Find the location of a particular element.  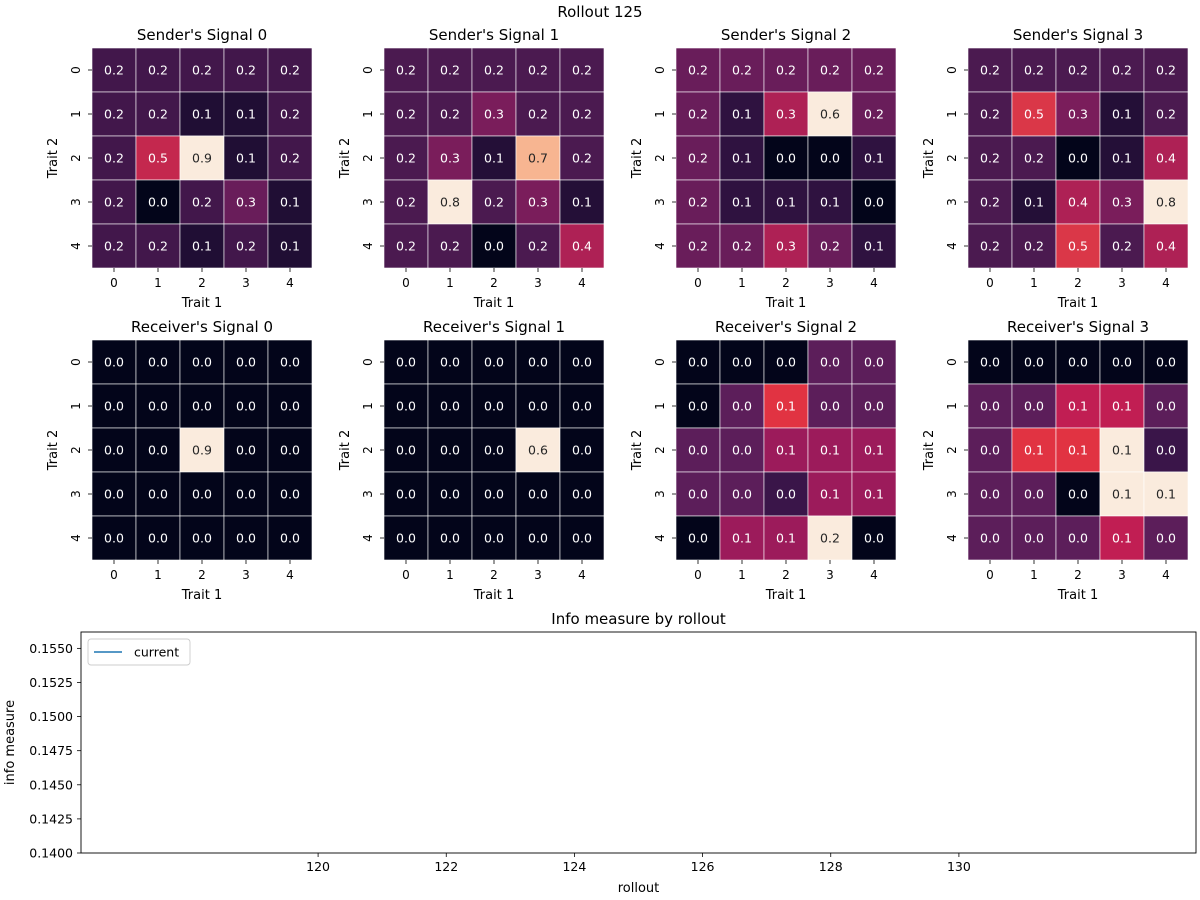

x-tick-label: 1 is located at coordinates (742, 575).